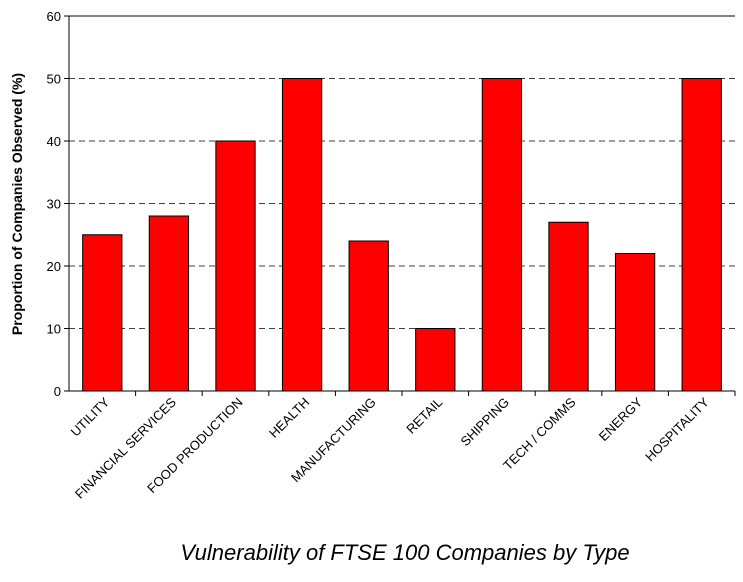 The image size is (743, 582). What do you see at coordinates (289, 418) in the screenshot?
I see `x-tick-label: HEALTH` at bounding box center [289, 418].